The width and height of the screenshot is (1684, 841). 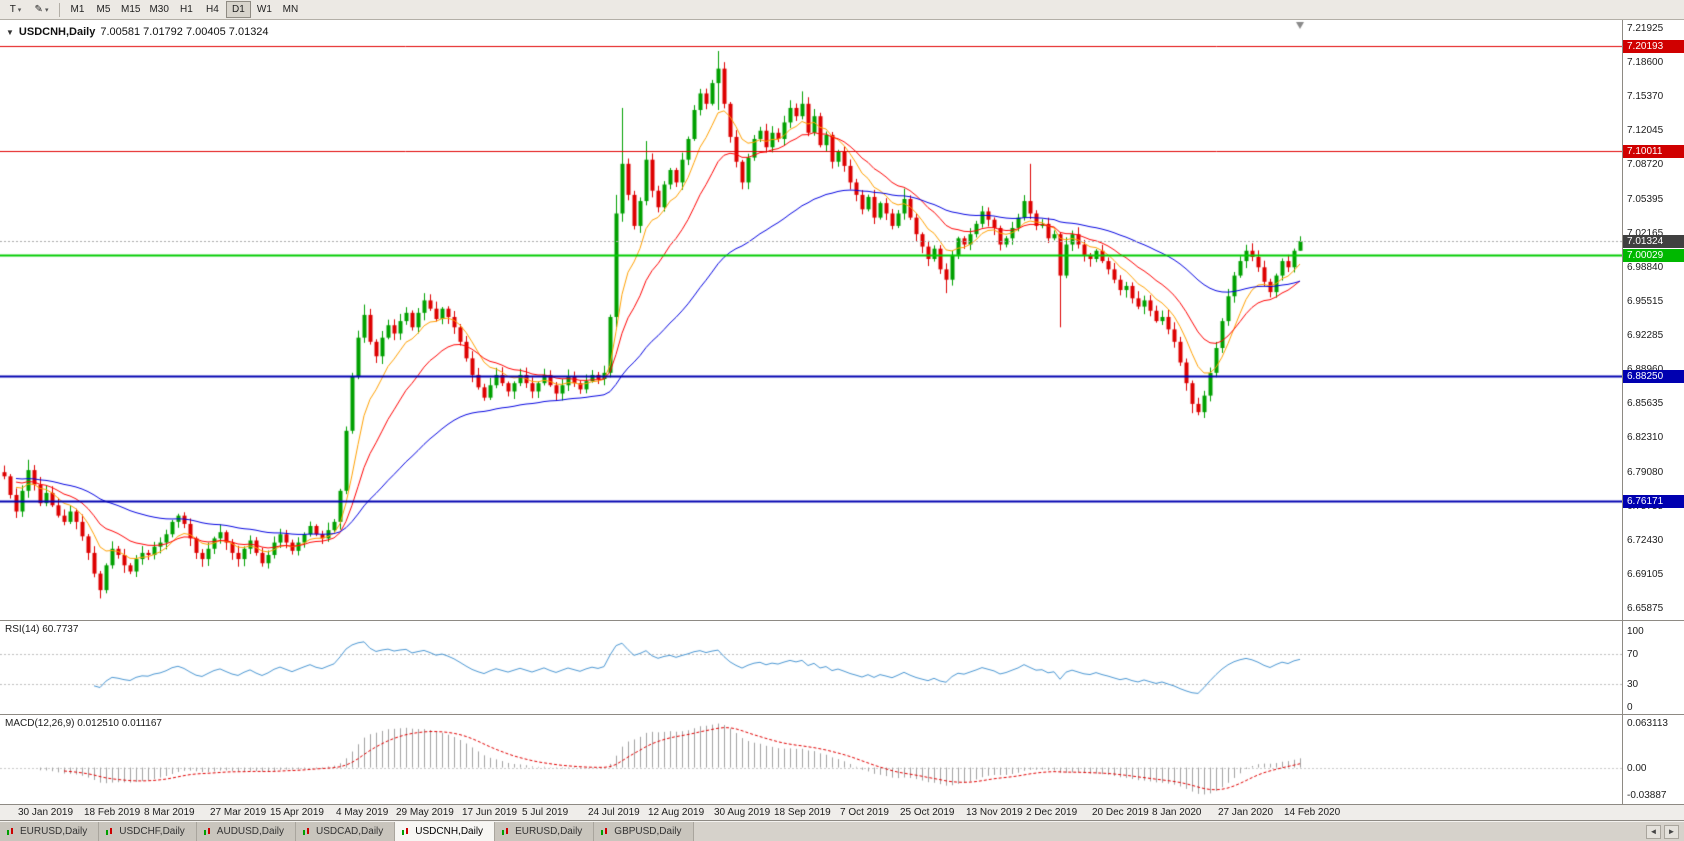 What do you see at coordinates (158, 9) in the screenshot?
I see `timeframe-m30-button: M30` at bounding box center [158, 9].